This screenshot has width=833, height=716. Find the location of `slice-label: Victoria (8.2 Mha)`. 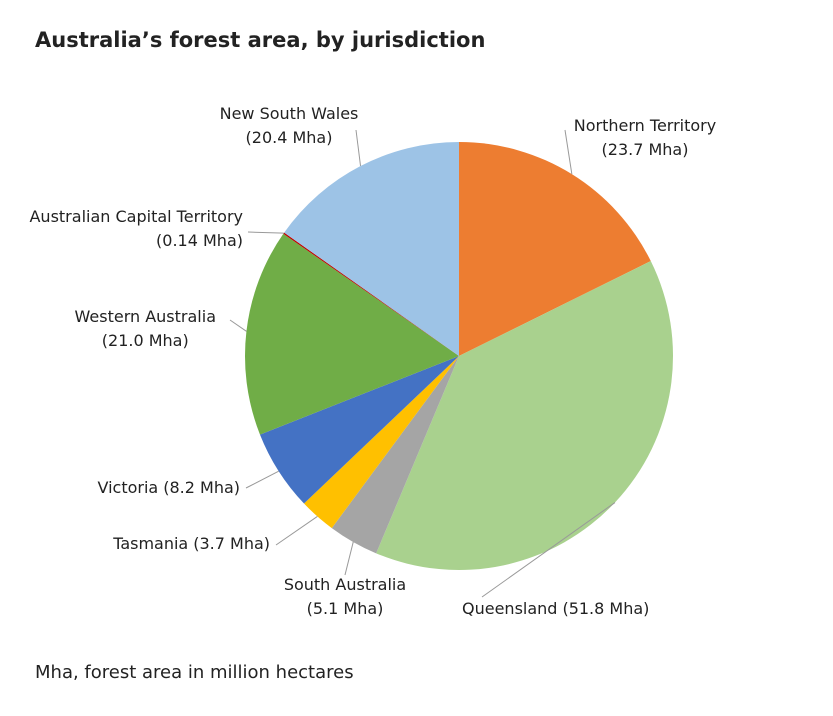

slice-label: Victoria (8.2 Mha) is located at coordinates (169, 488).